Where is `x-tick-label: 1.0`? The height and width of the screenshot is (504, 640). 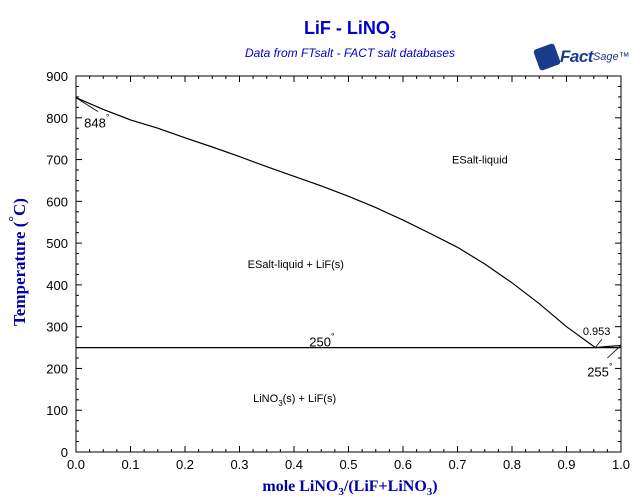
x-tick-label: 1.0 is located at coordinates (621, 464).